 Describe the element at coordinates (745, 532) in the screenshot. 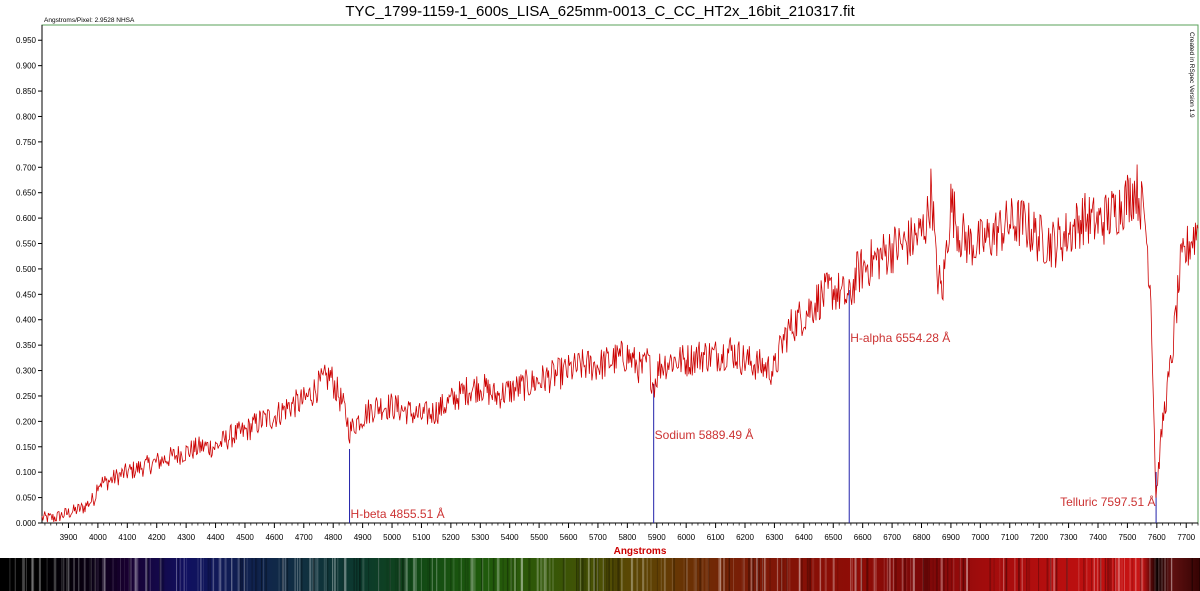

I see `x-tick: 6200` at that location.